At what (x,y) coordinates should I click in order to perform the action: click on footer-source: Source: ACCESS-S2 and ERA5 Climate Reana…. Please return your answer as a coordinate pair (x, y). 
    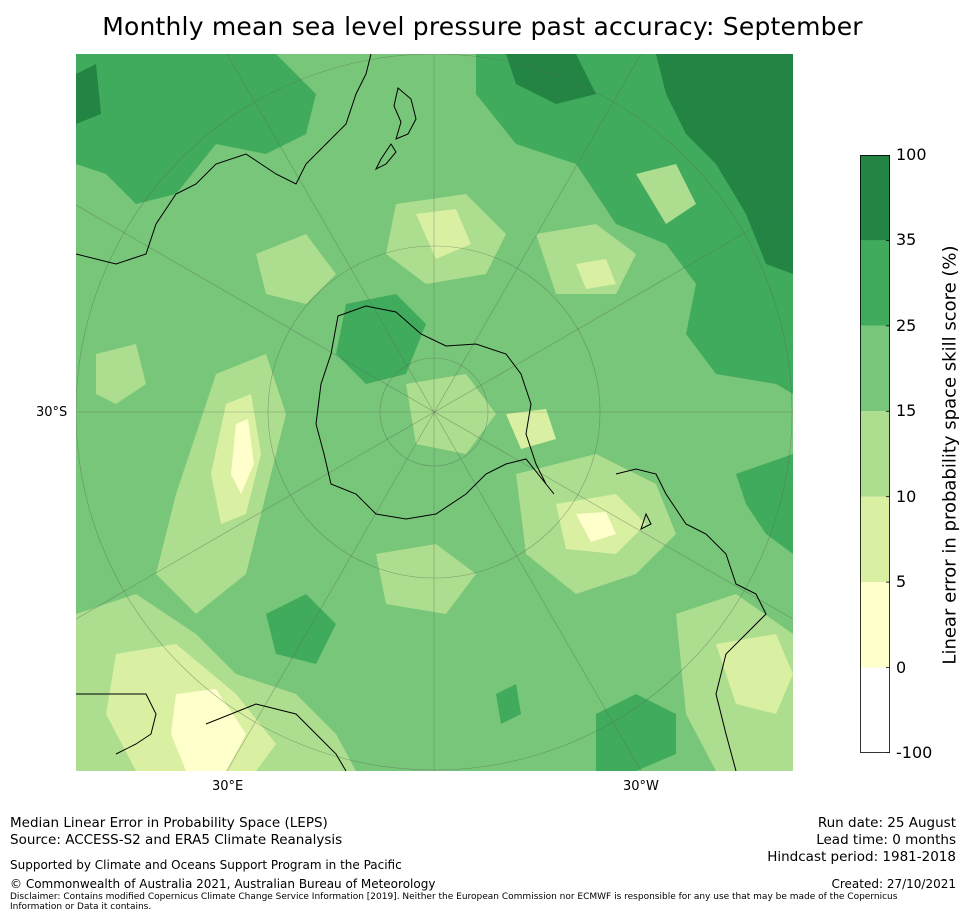
    Looking at the image, I should click on (176, 840).